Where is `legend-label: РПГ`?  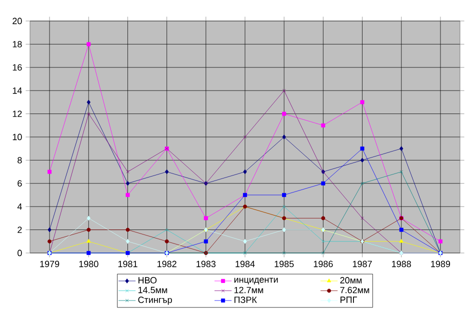 legend-label: РПГ is located at coordinates (348, 299).